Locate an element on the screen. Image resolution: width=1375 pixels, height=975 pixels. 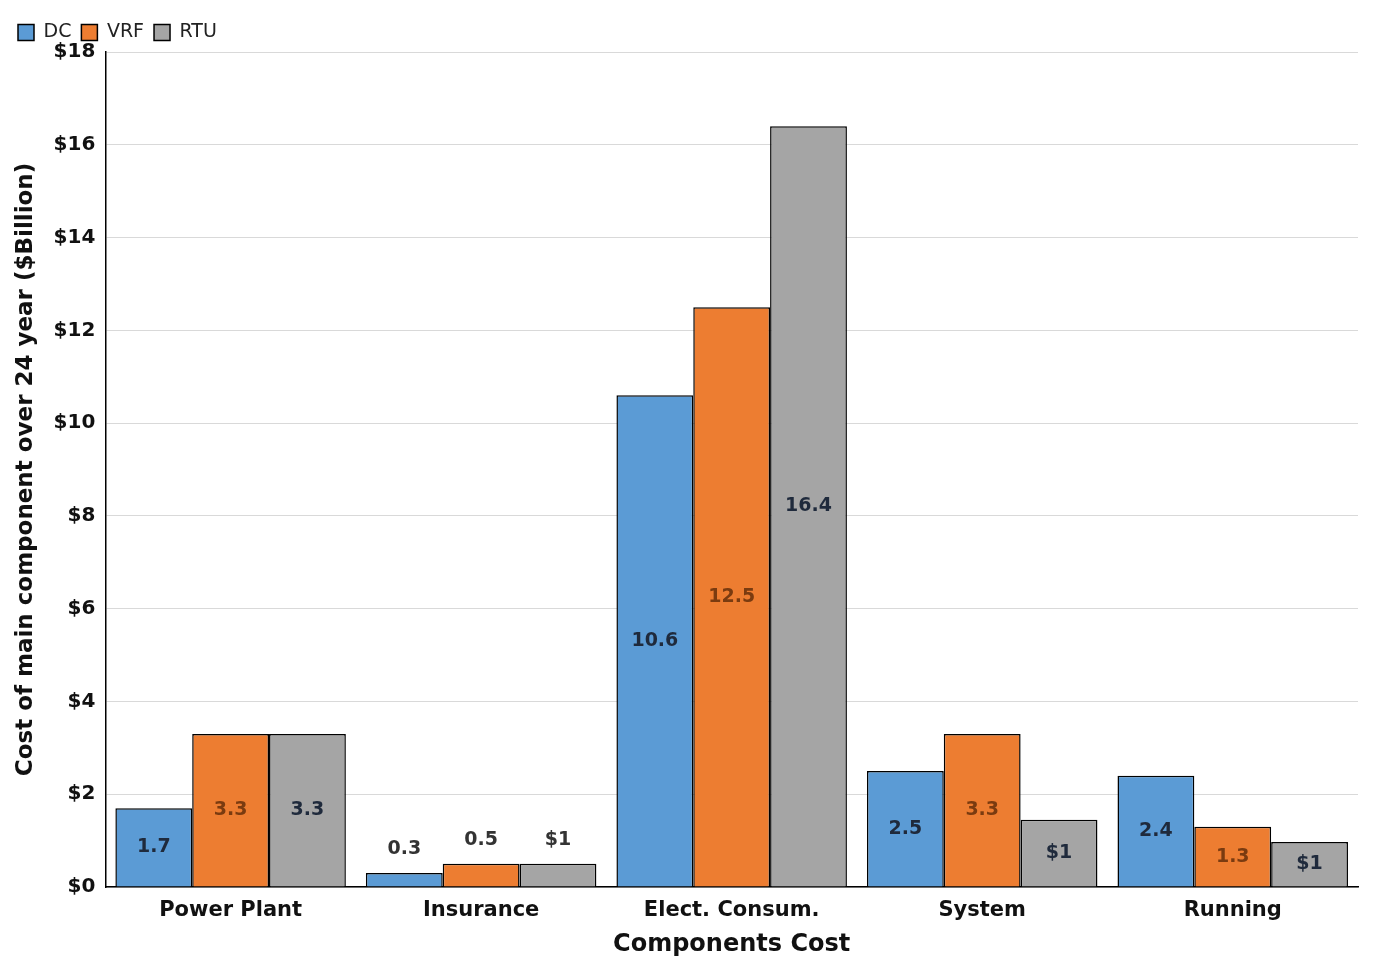
x-tick-label: Running is located at coordinates (1232, 909).